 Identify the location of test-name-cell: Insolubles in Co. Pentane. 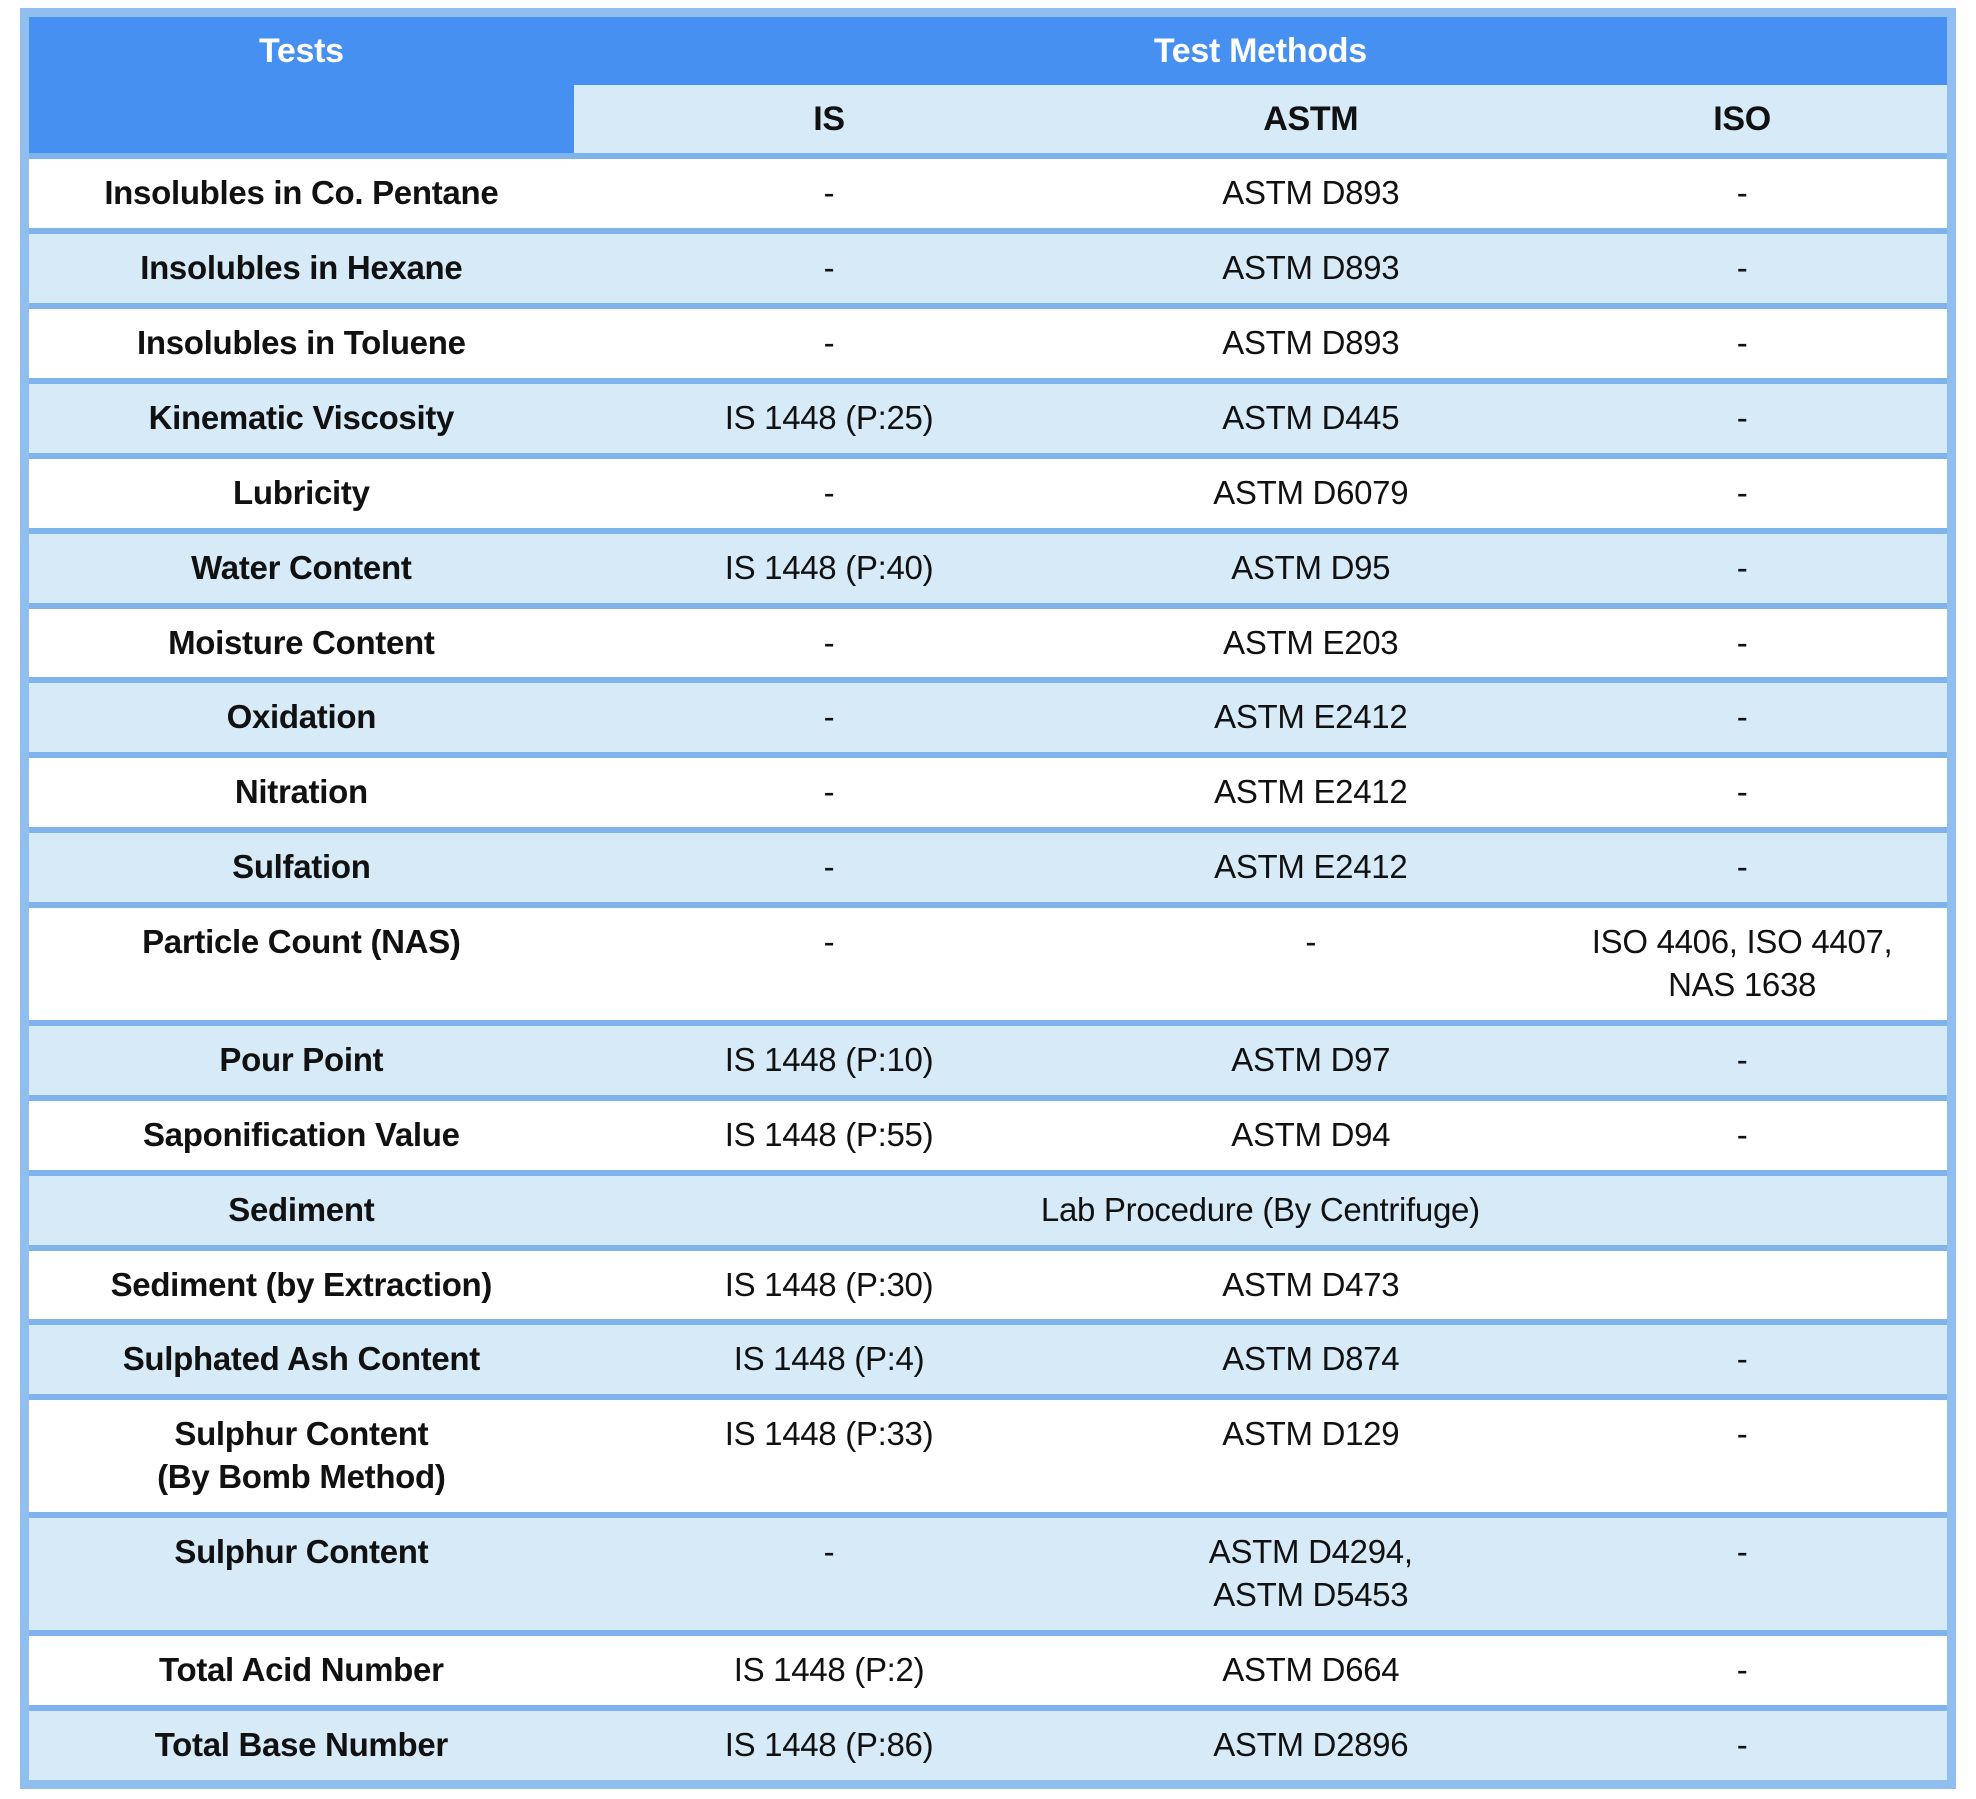
(299, 192).